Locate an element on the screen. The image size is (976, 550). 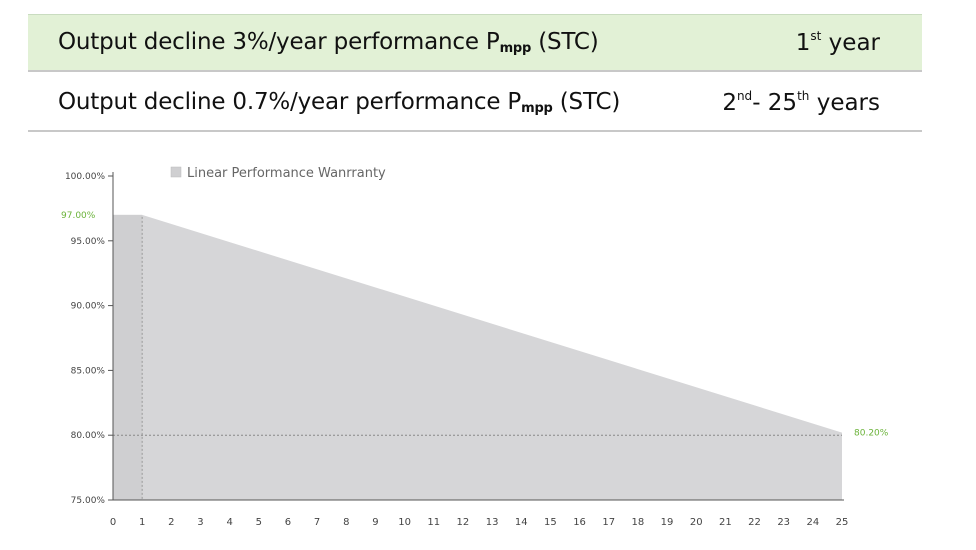
row-years: 2nd- 25th years is located at coordinates (822, 102).